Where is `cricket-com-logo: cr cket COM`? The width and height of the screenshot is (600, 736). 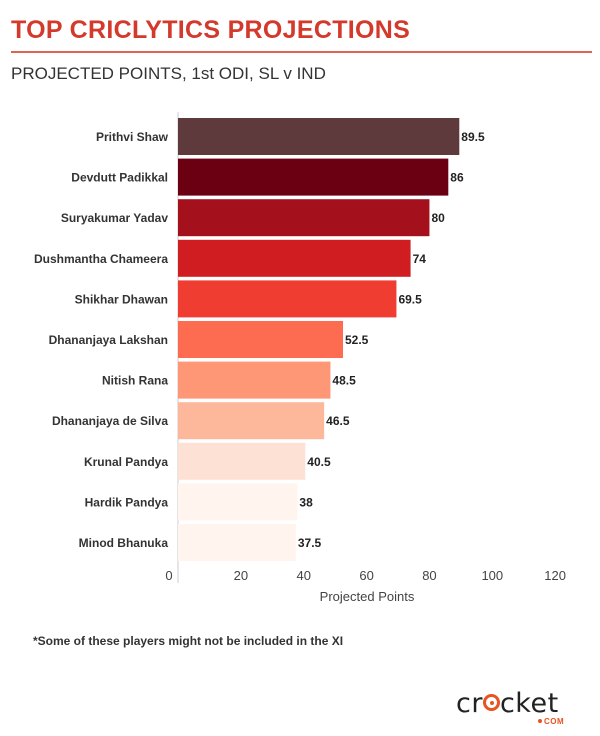
cricket-com-logo: cr cket COM is located at coordinates (515, 708).